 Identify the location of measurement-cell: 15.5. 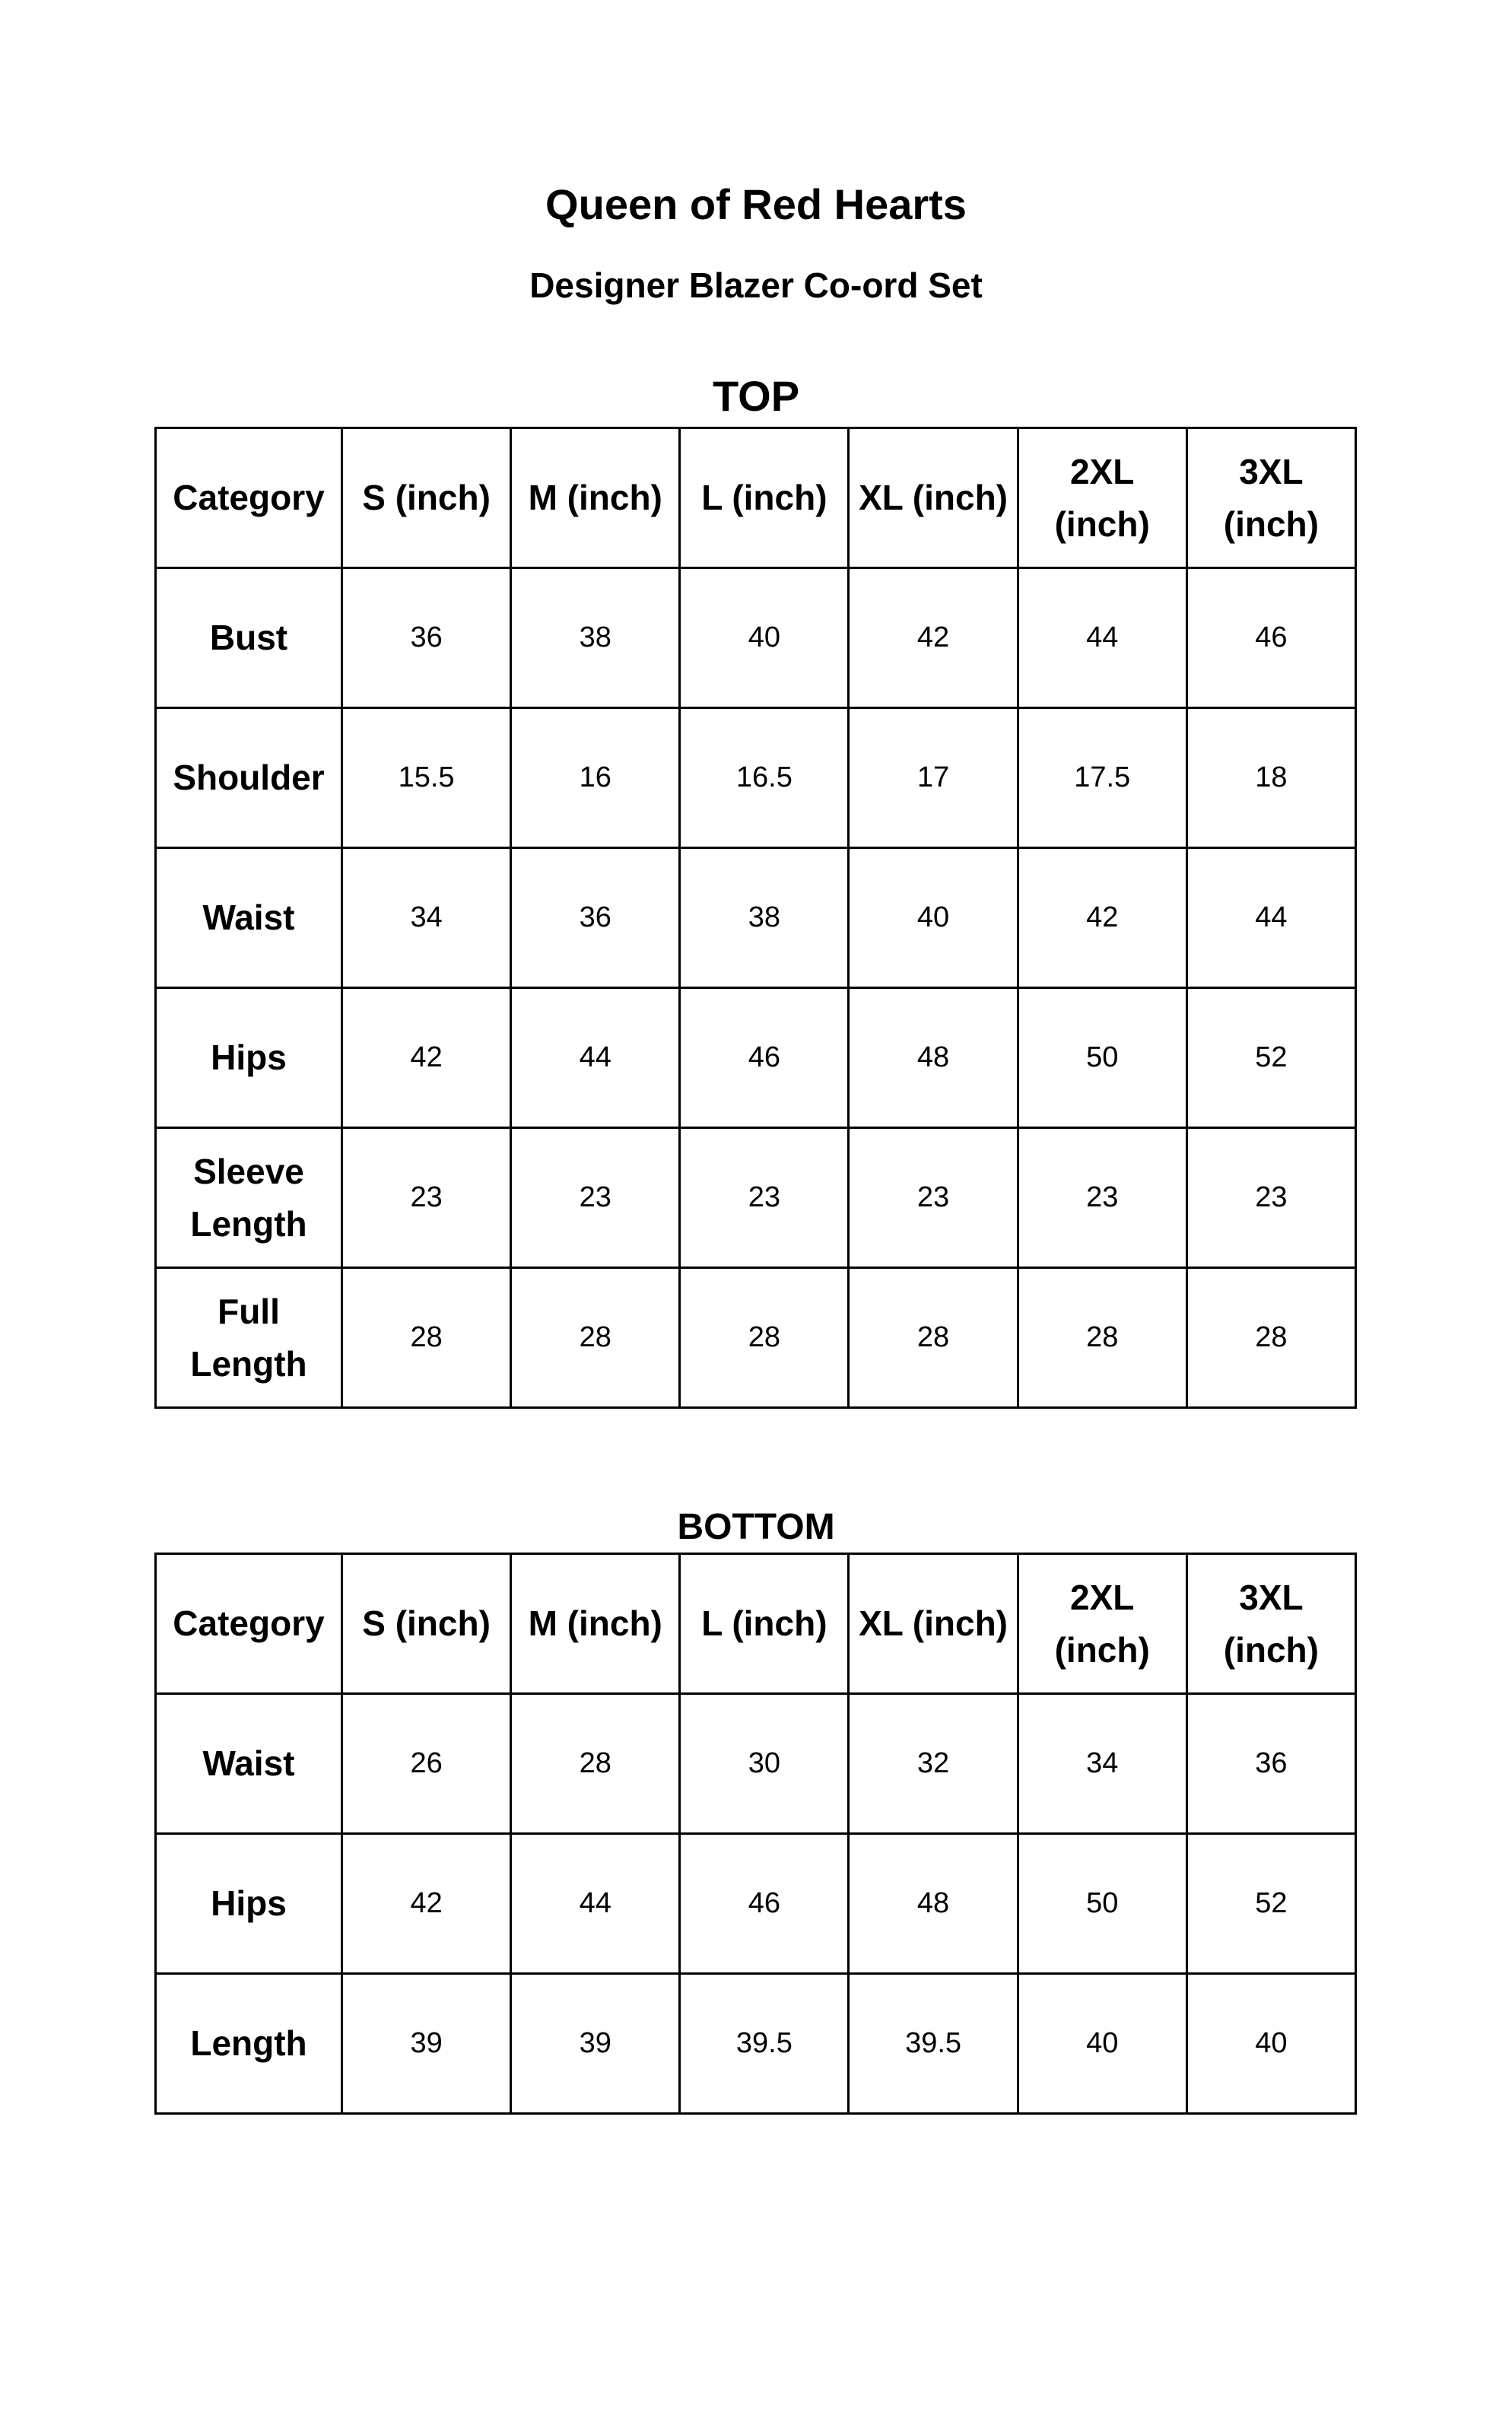
(427, 778).